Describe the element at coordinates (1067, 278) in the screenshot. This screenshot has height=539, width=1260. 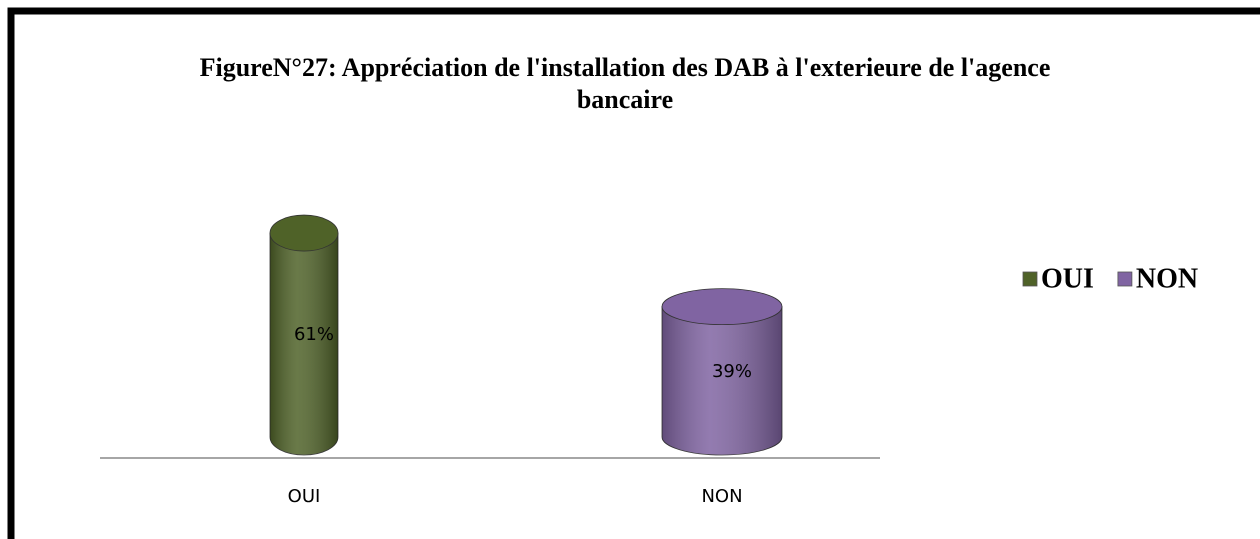
I see `legend-label: OUI` at that location.